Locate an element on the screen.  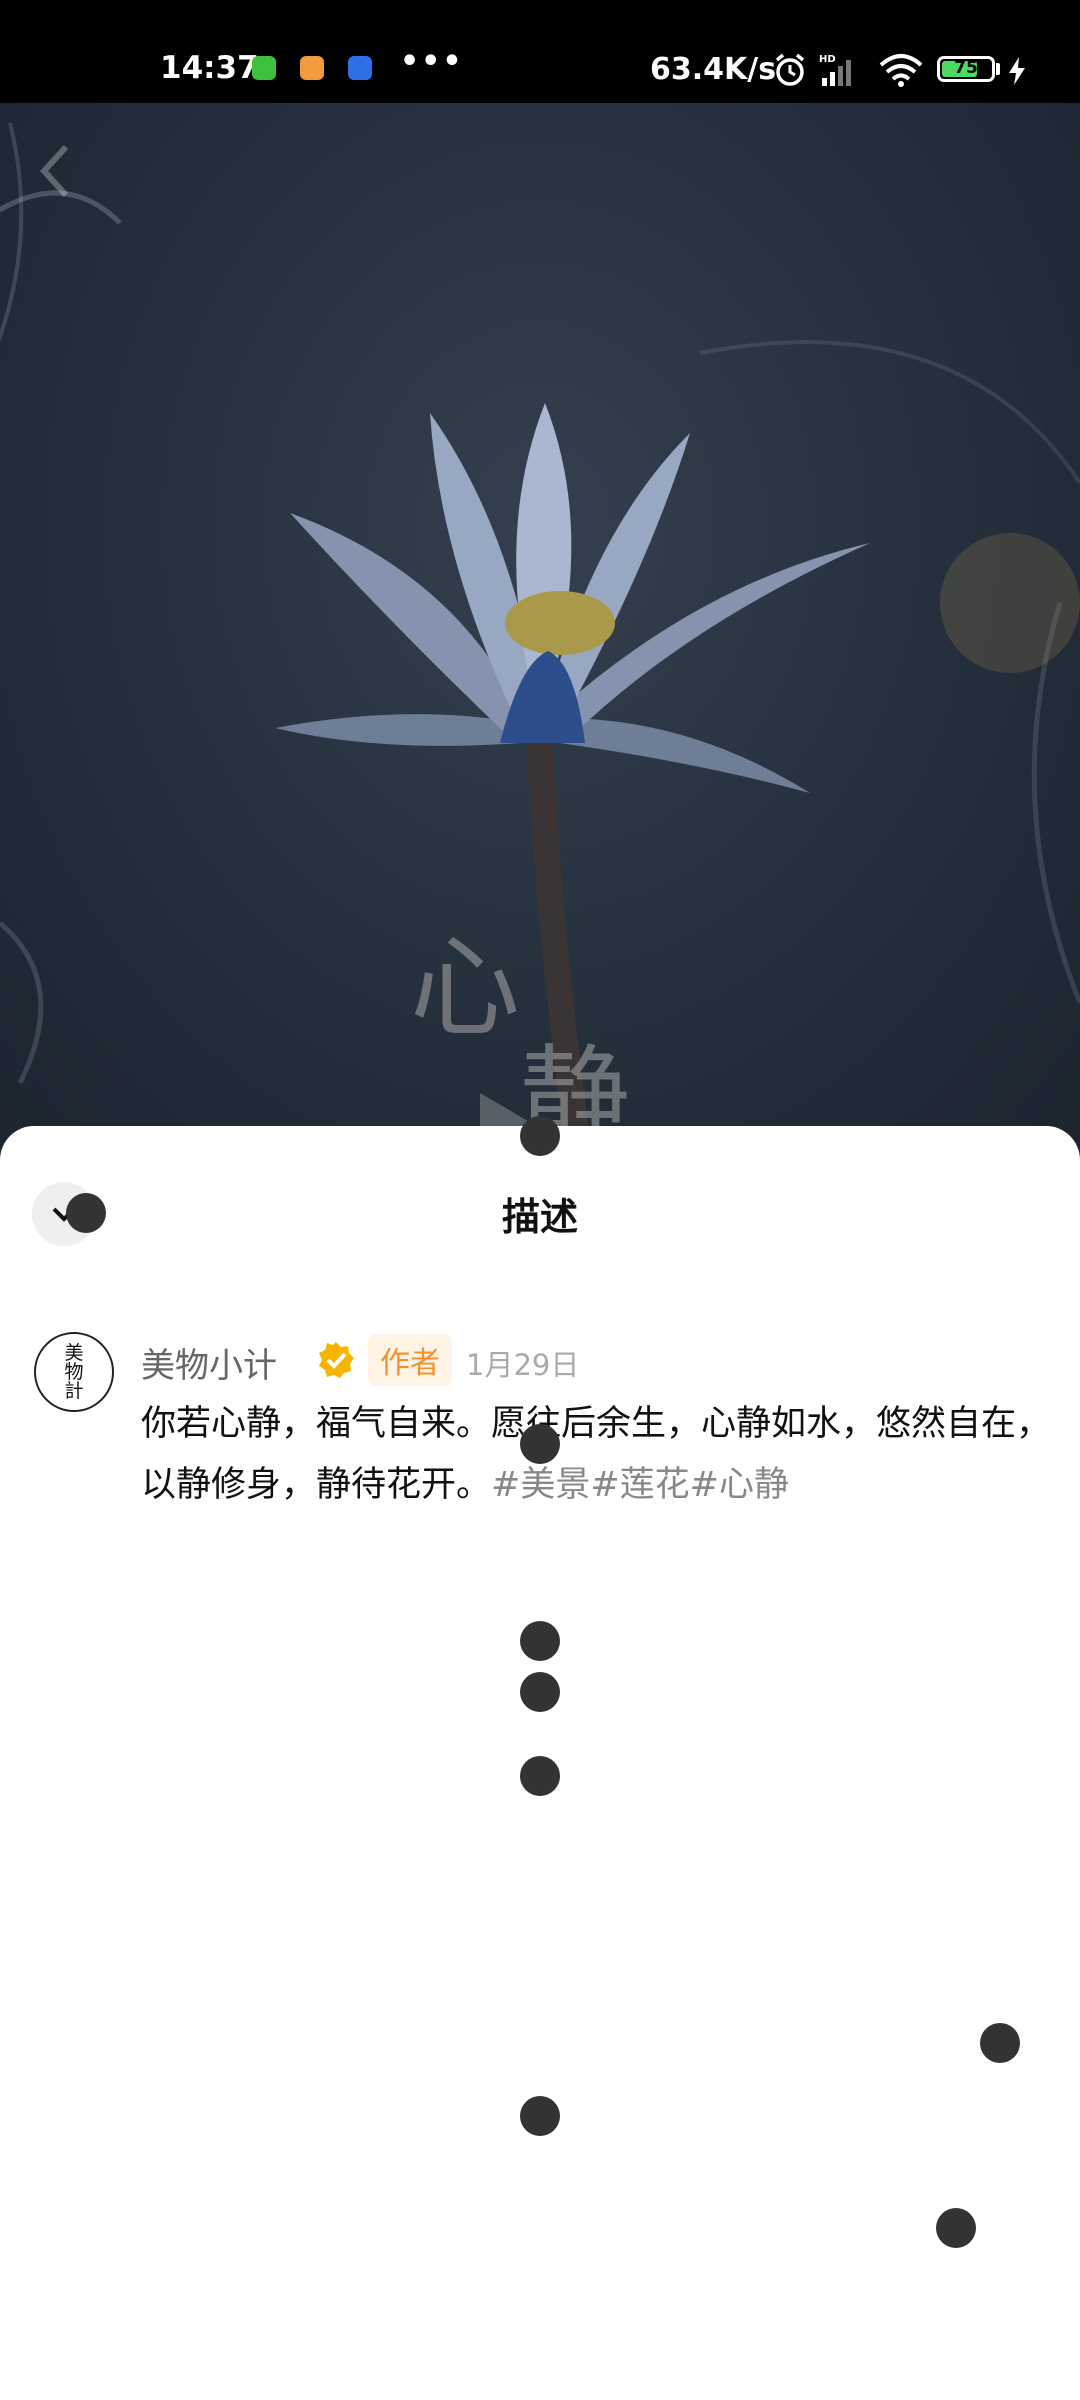
signal-icon: HD is located at coordinates (835, 70).